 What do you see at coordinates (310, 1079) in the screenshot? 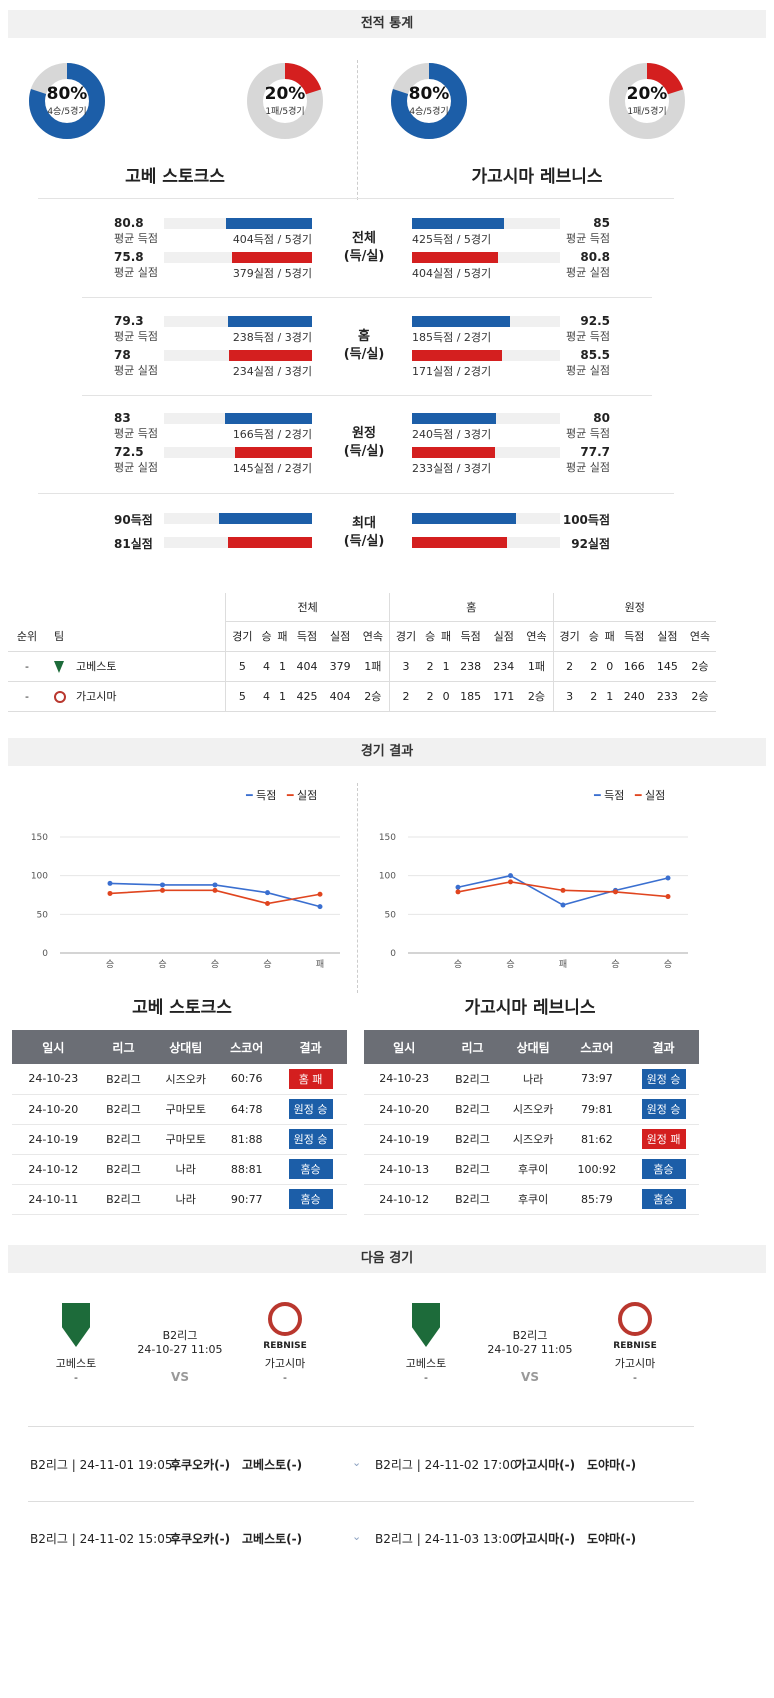
I see `result-cell: 홈 패` at bounding box center [310, 1079].